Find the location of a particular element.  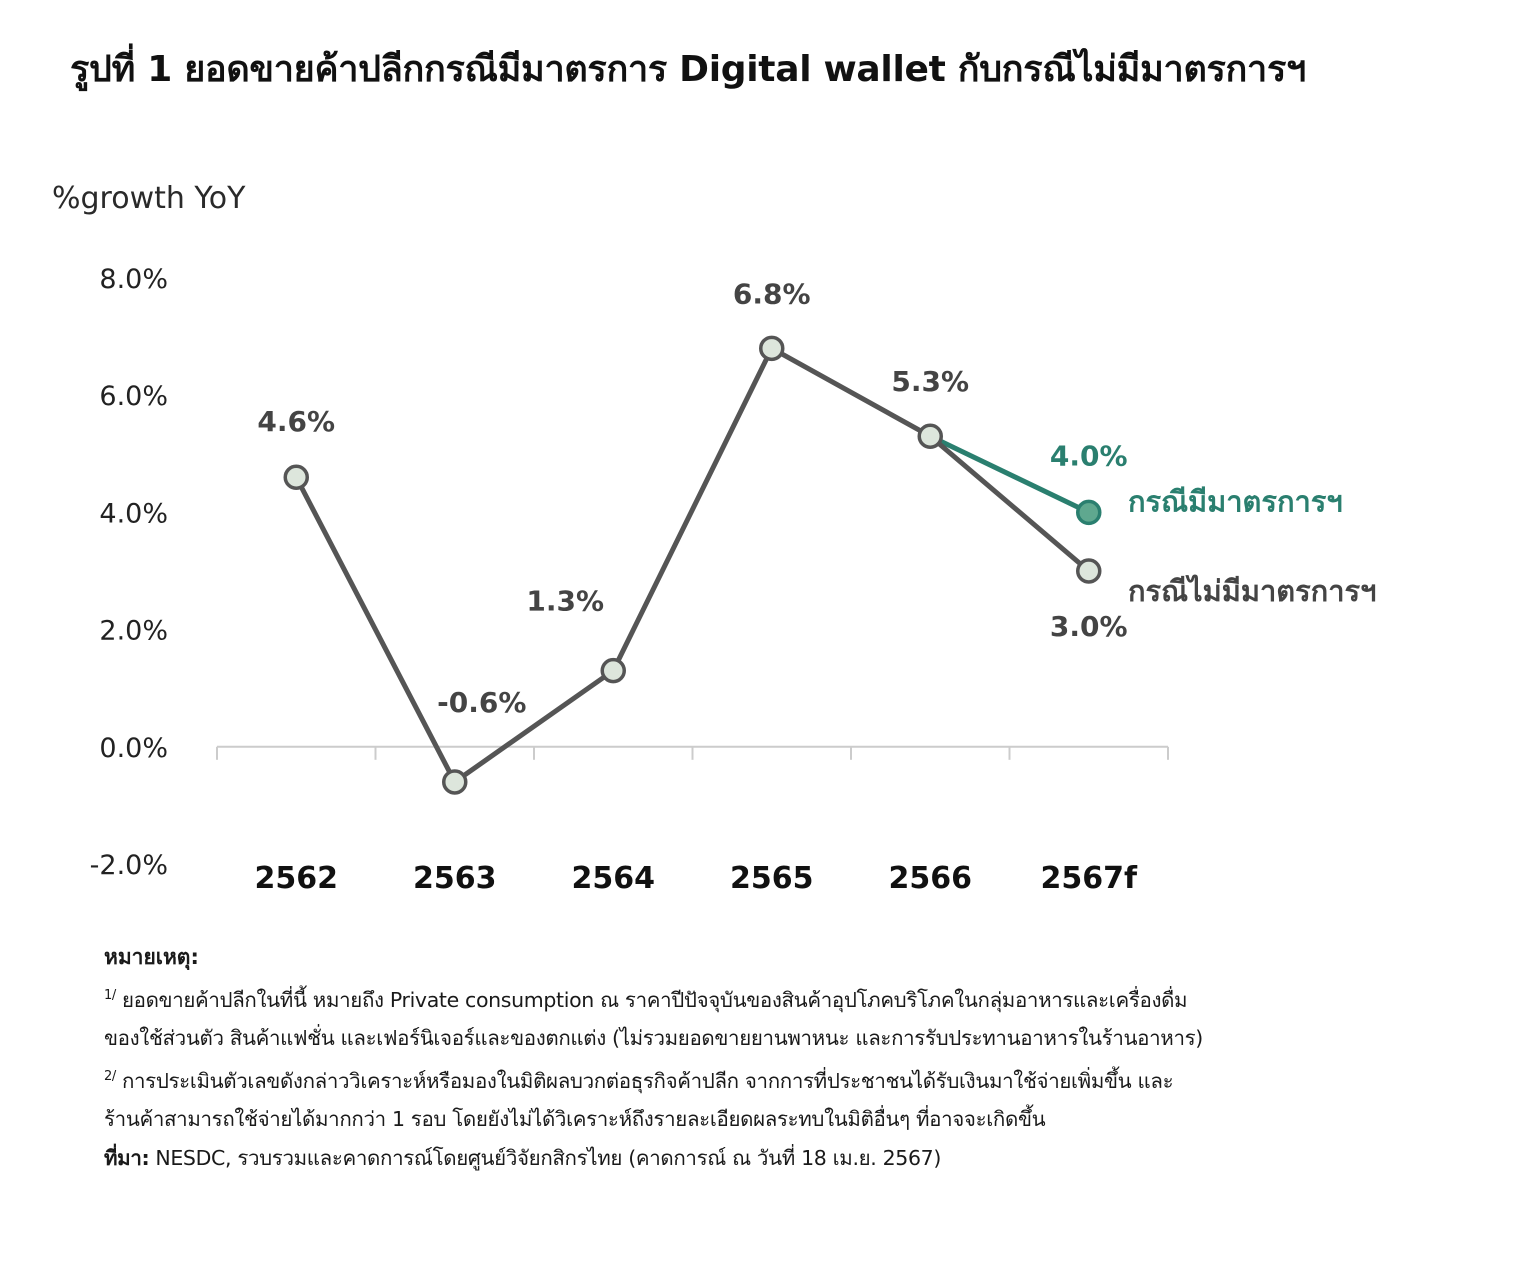

y-tick-label: -2.0% is located at coordinates (129, 865).